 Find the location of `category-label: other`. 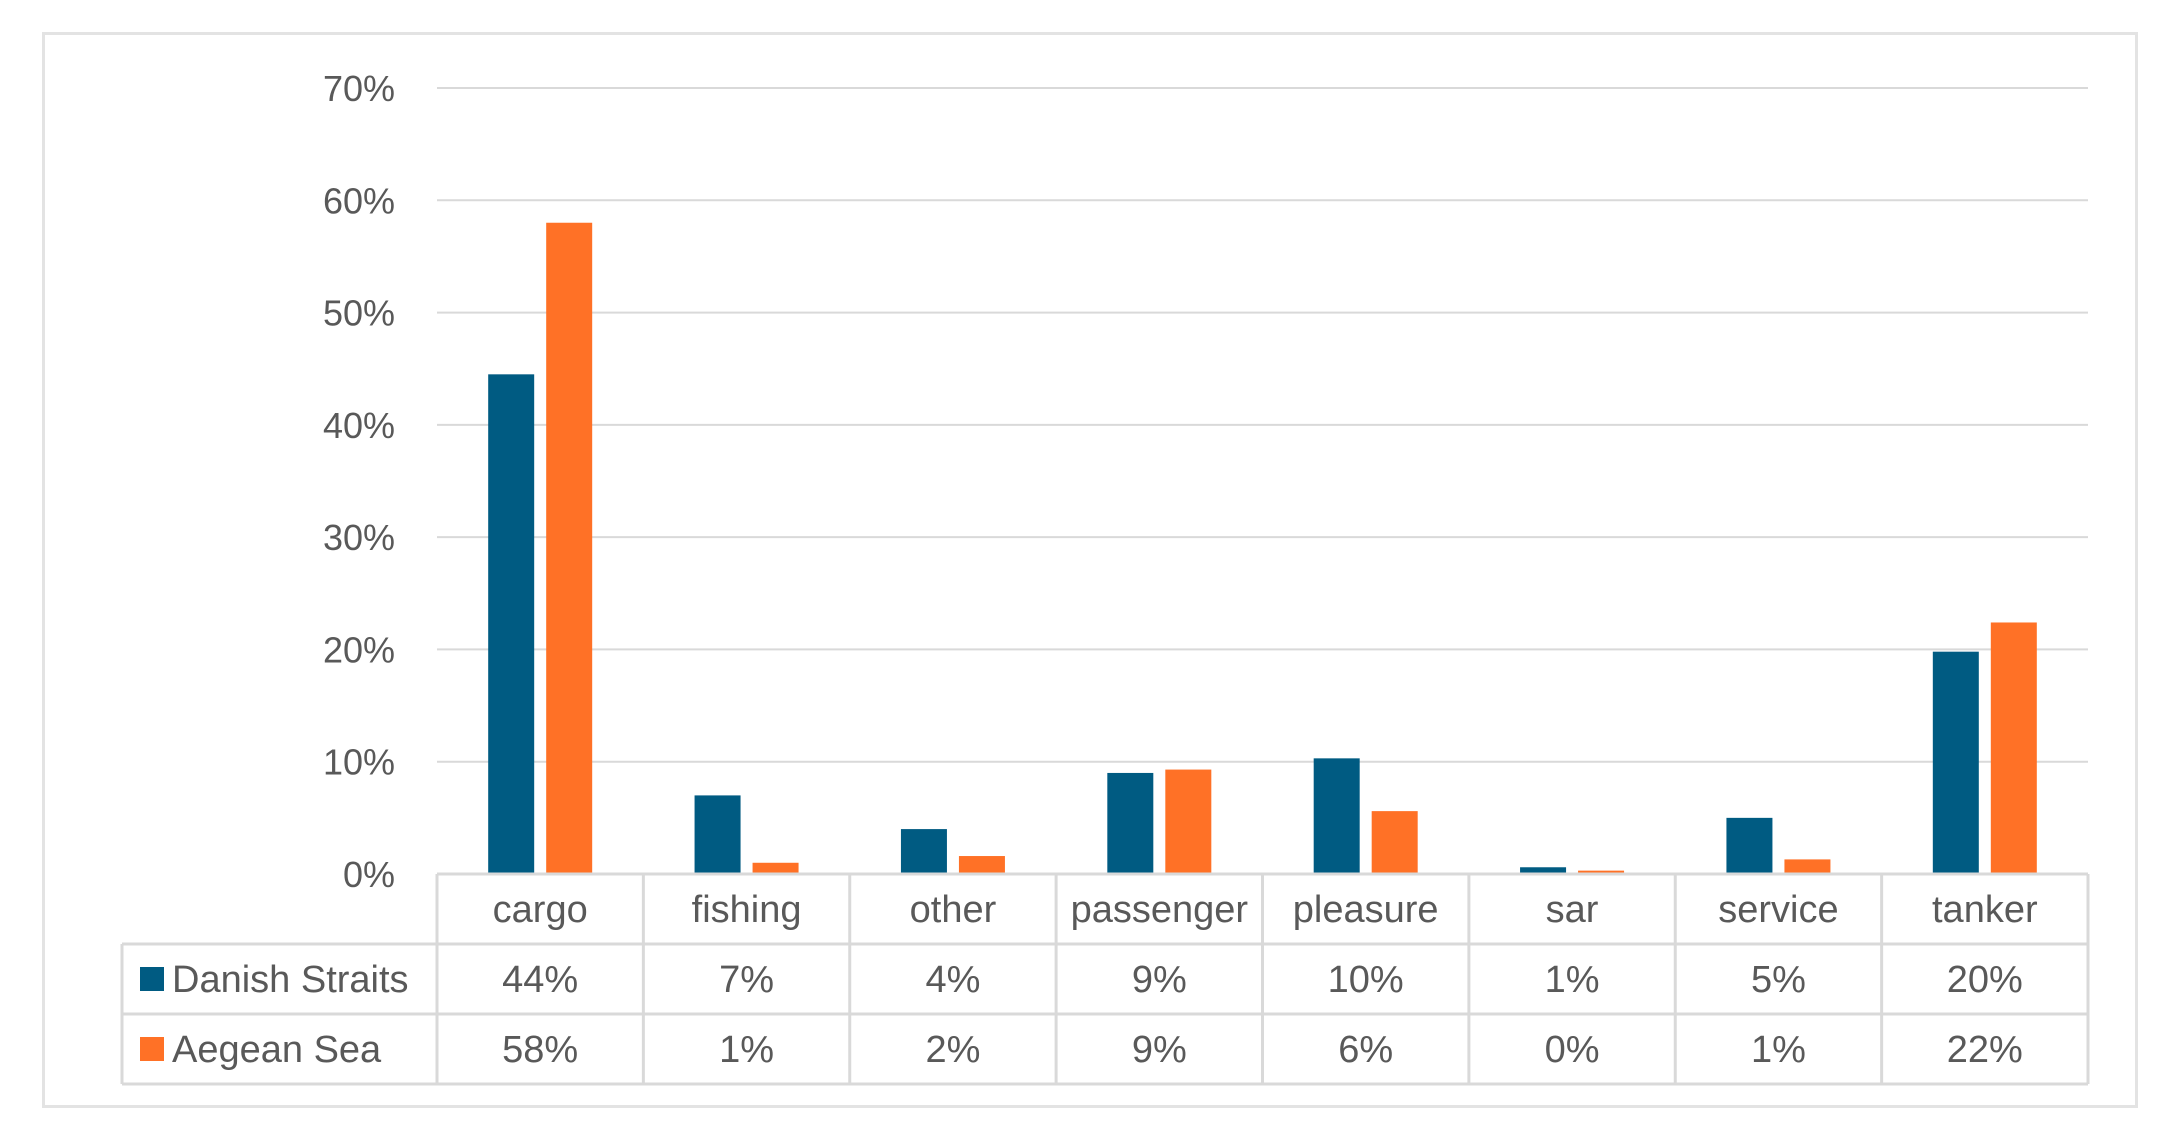

category-label: other is located at coordinates (953, 910).